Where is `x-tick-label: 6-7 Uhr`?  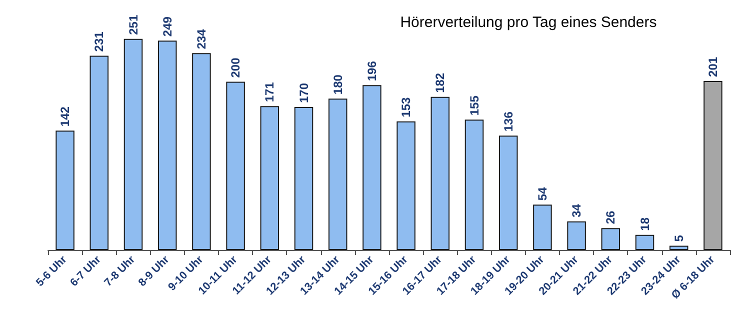
x-tick-label: 6-7 Uhr is located at coordinates (86, 271).